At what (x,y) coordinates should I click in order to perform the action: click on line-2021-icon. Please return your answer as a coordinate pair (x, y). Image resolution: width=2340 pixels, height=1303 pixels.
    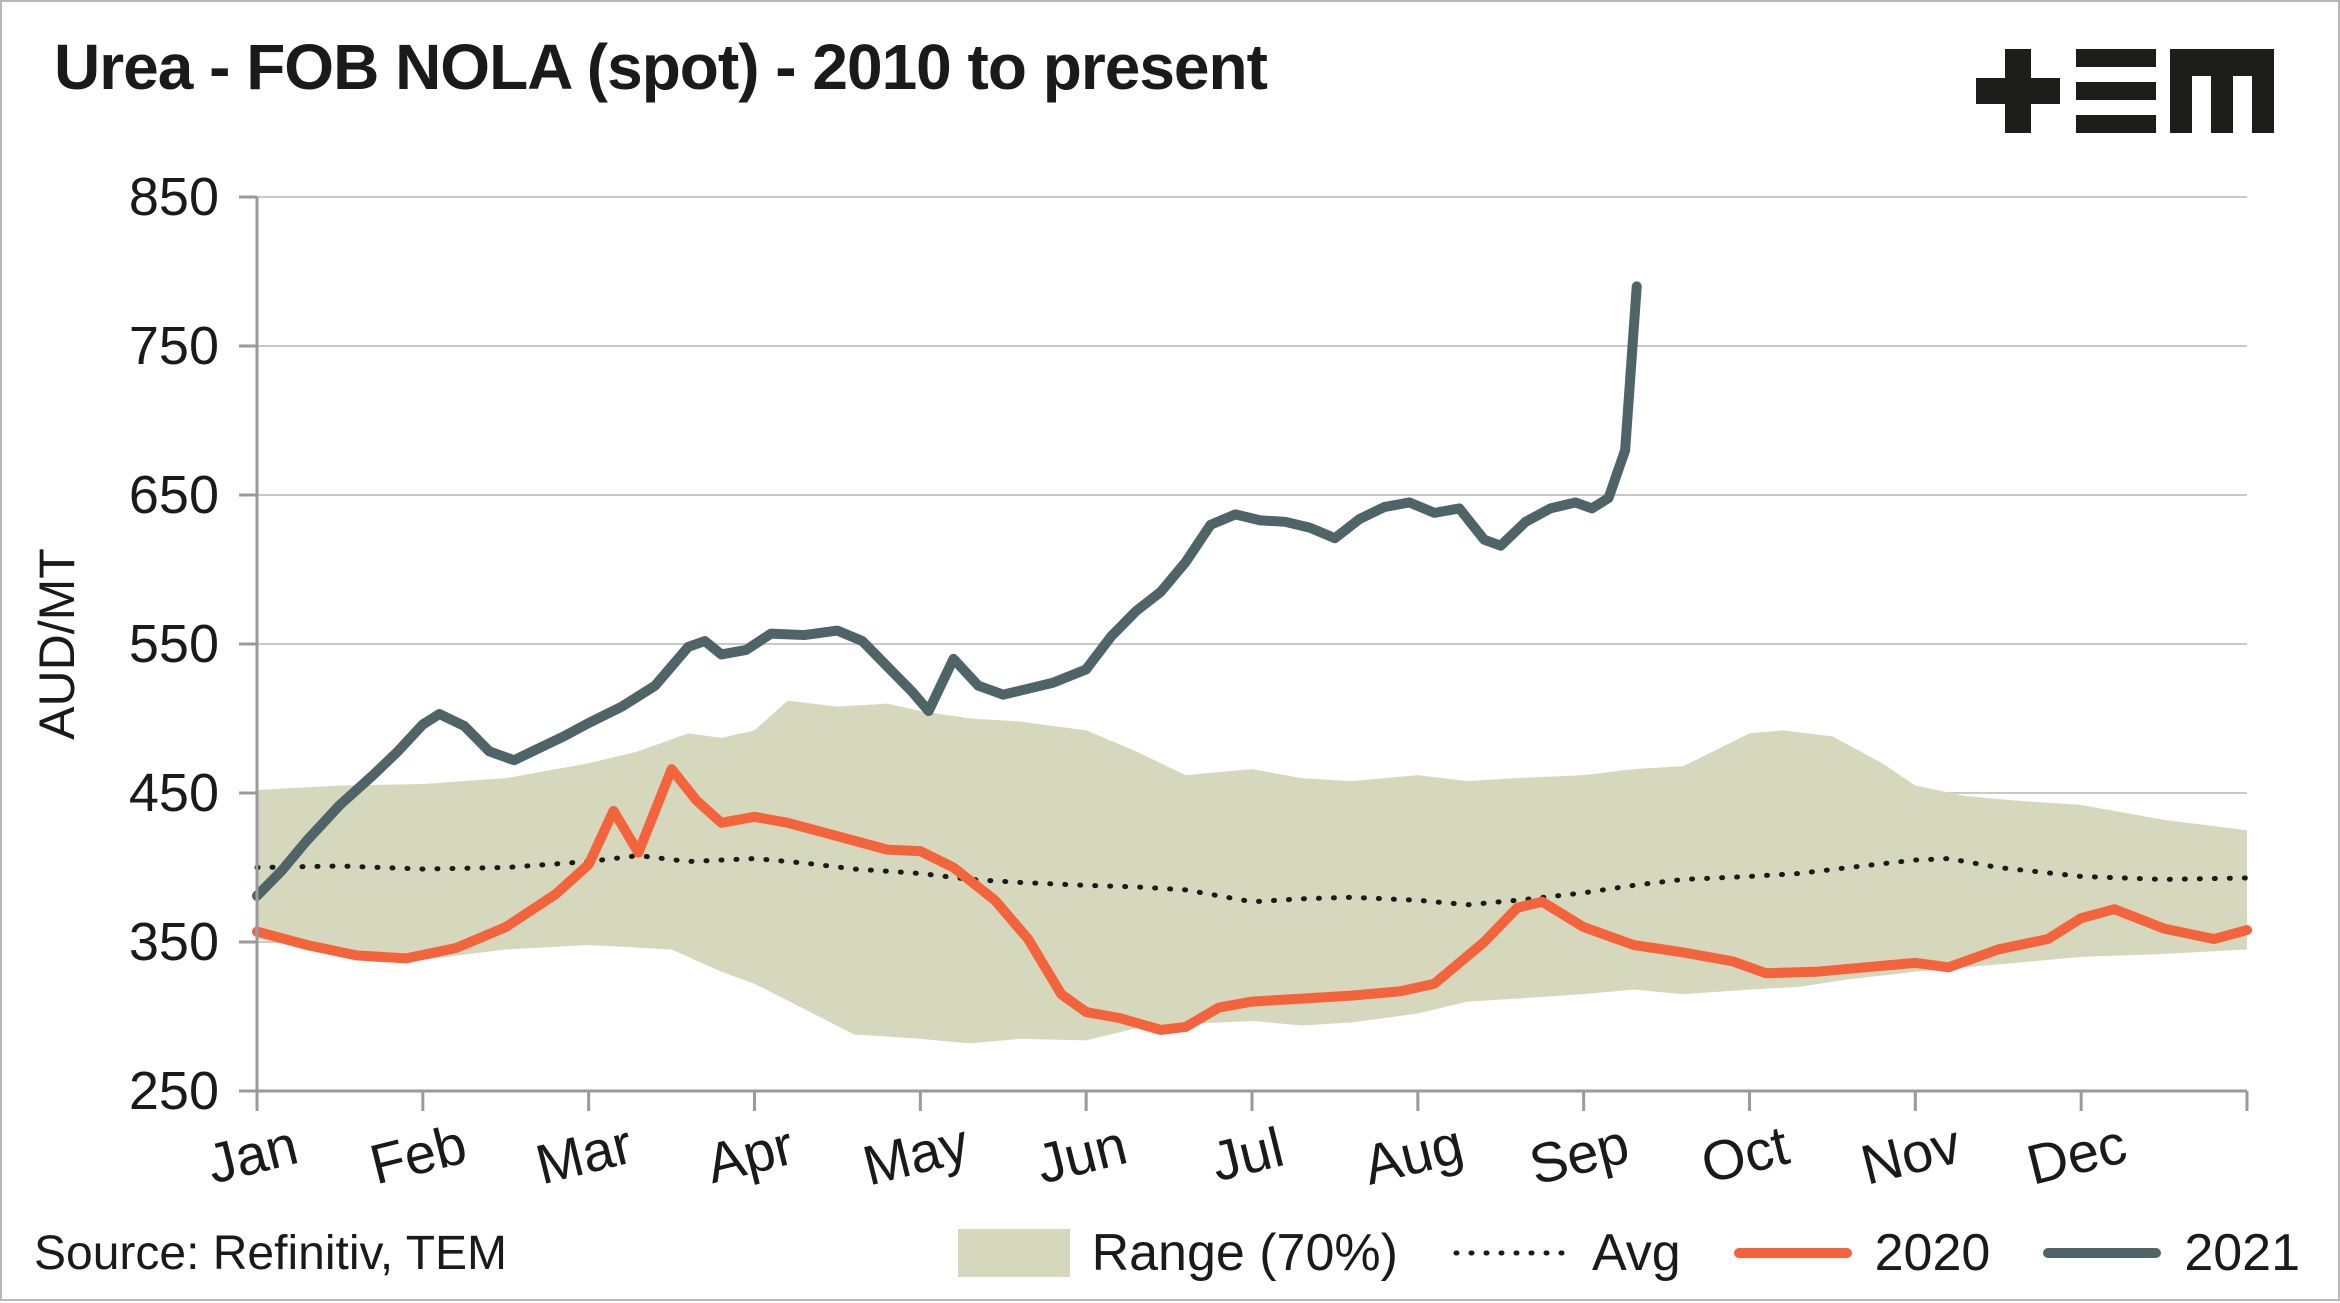
    Looking at the image, I should click on (2102, 1253).